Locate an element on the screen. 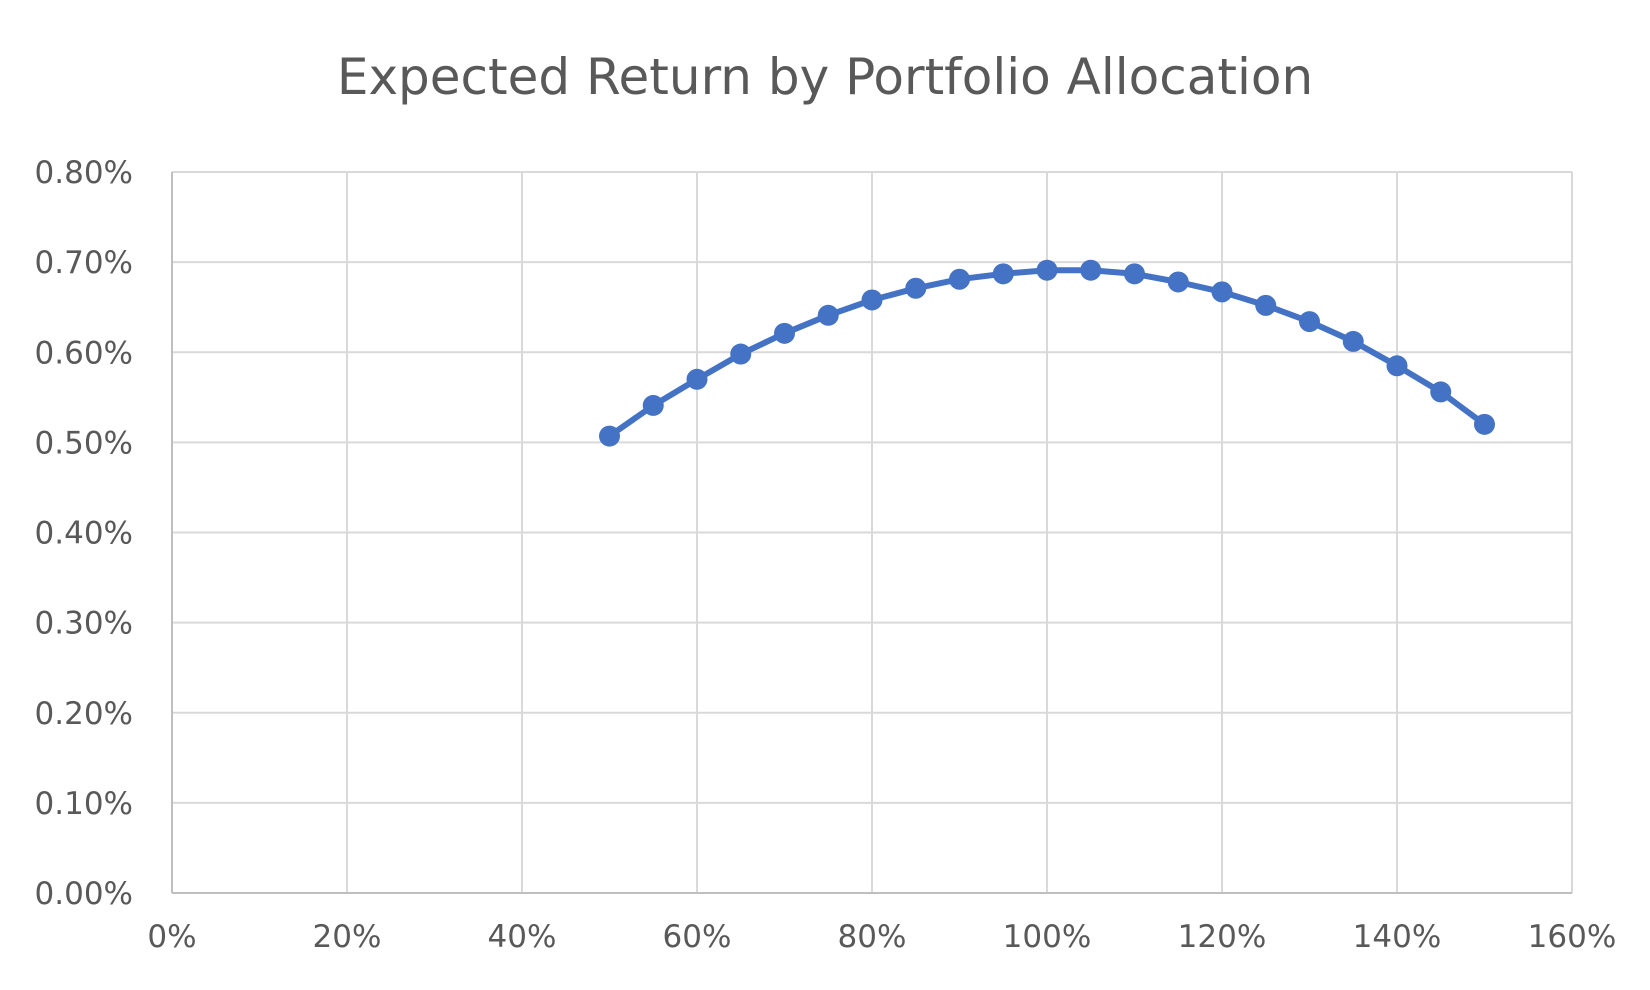 The width and height of the screenshot is (1650, 990). y-tick-label: 0.10% is located at coordinates (84, 804).